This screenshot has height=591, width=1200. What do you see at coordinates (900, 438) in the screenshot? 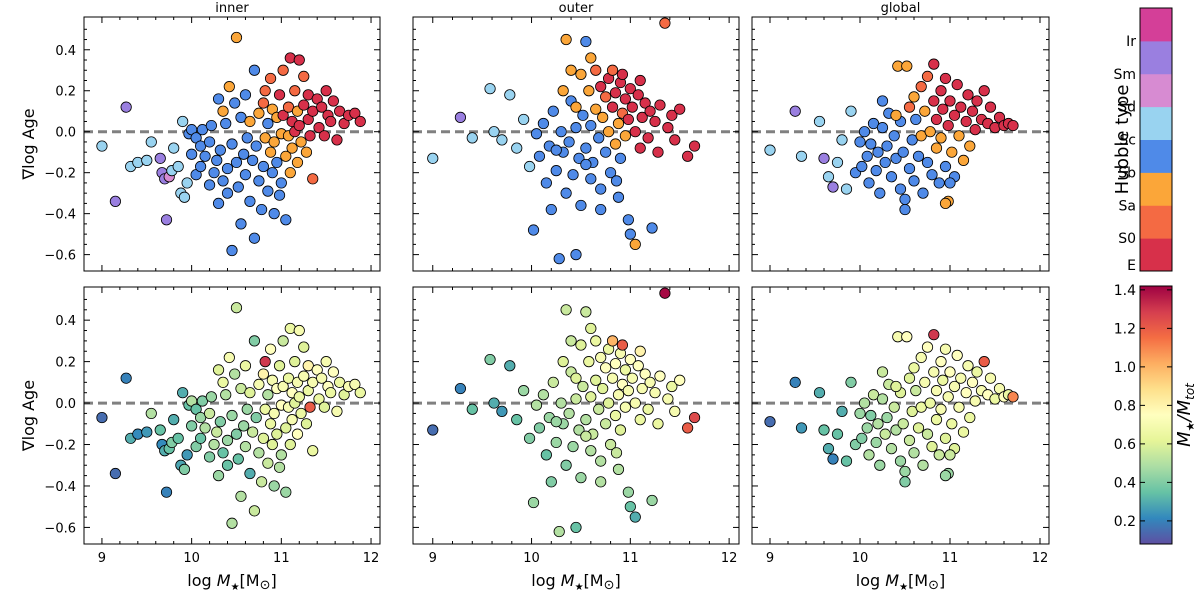
I see `panel-global-mass-ratio: 9 10 11 12 log M★[M⊙]` at bounding box center [900, 438].